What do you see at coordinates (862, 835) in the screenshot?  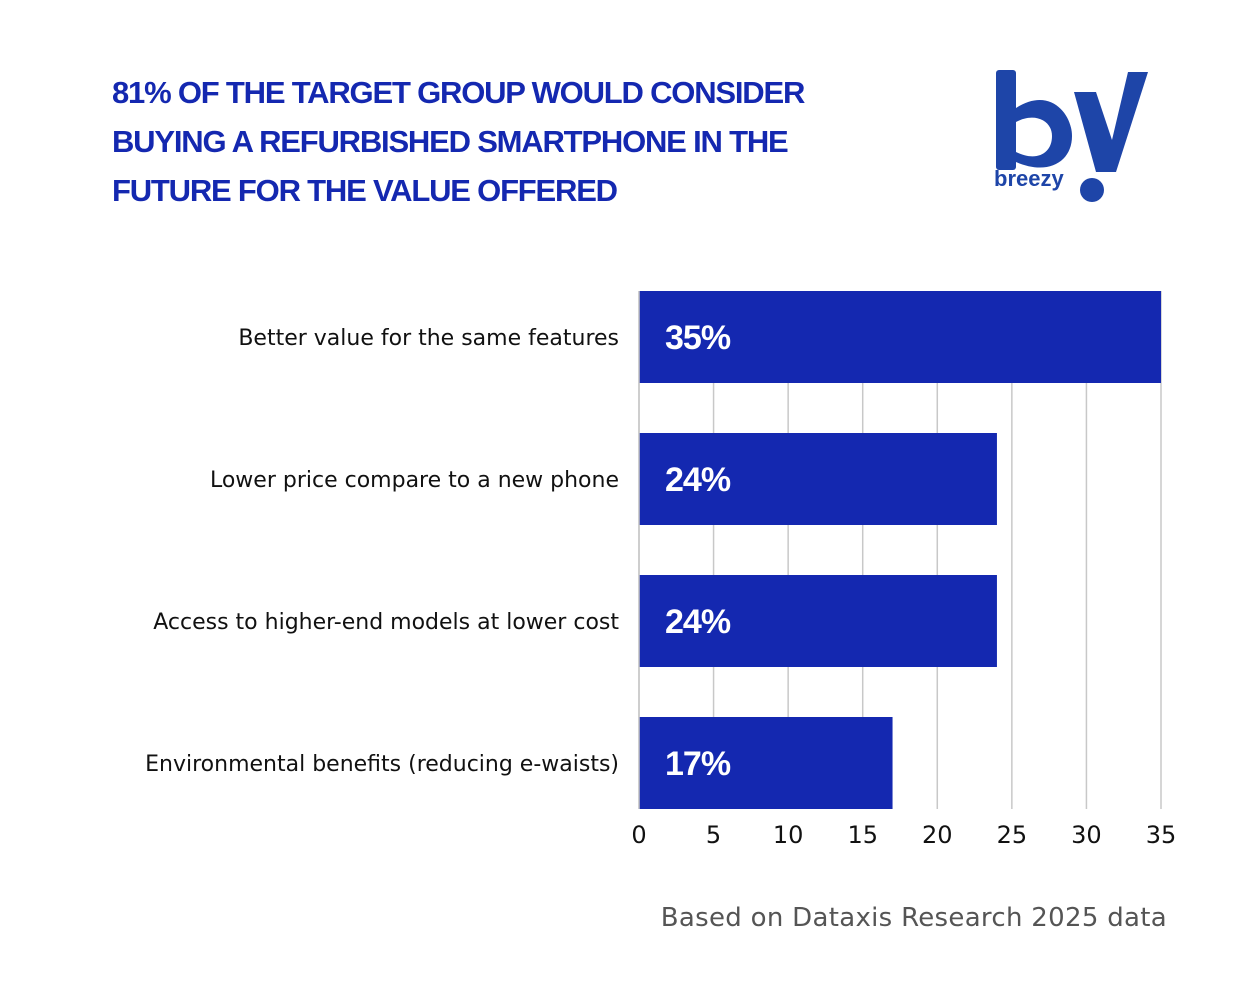 I see `x-tick-label: 15` at bounding box center [862, 835].